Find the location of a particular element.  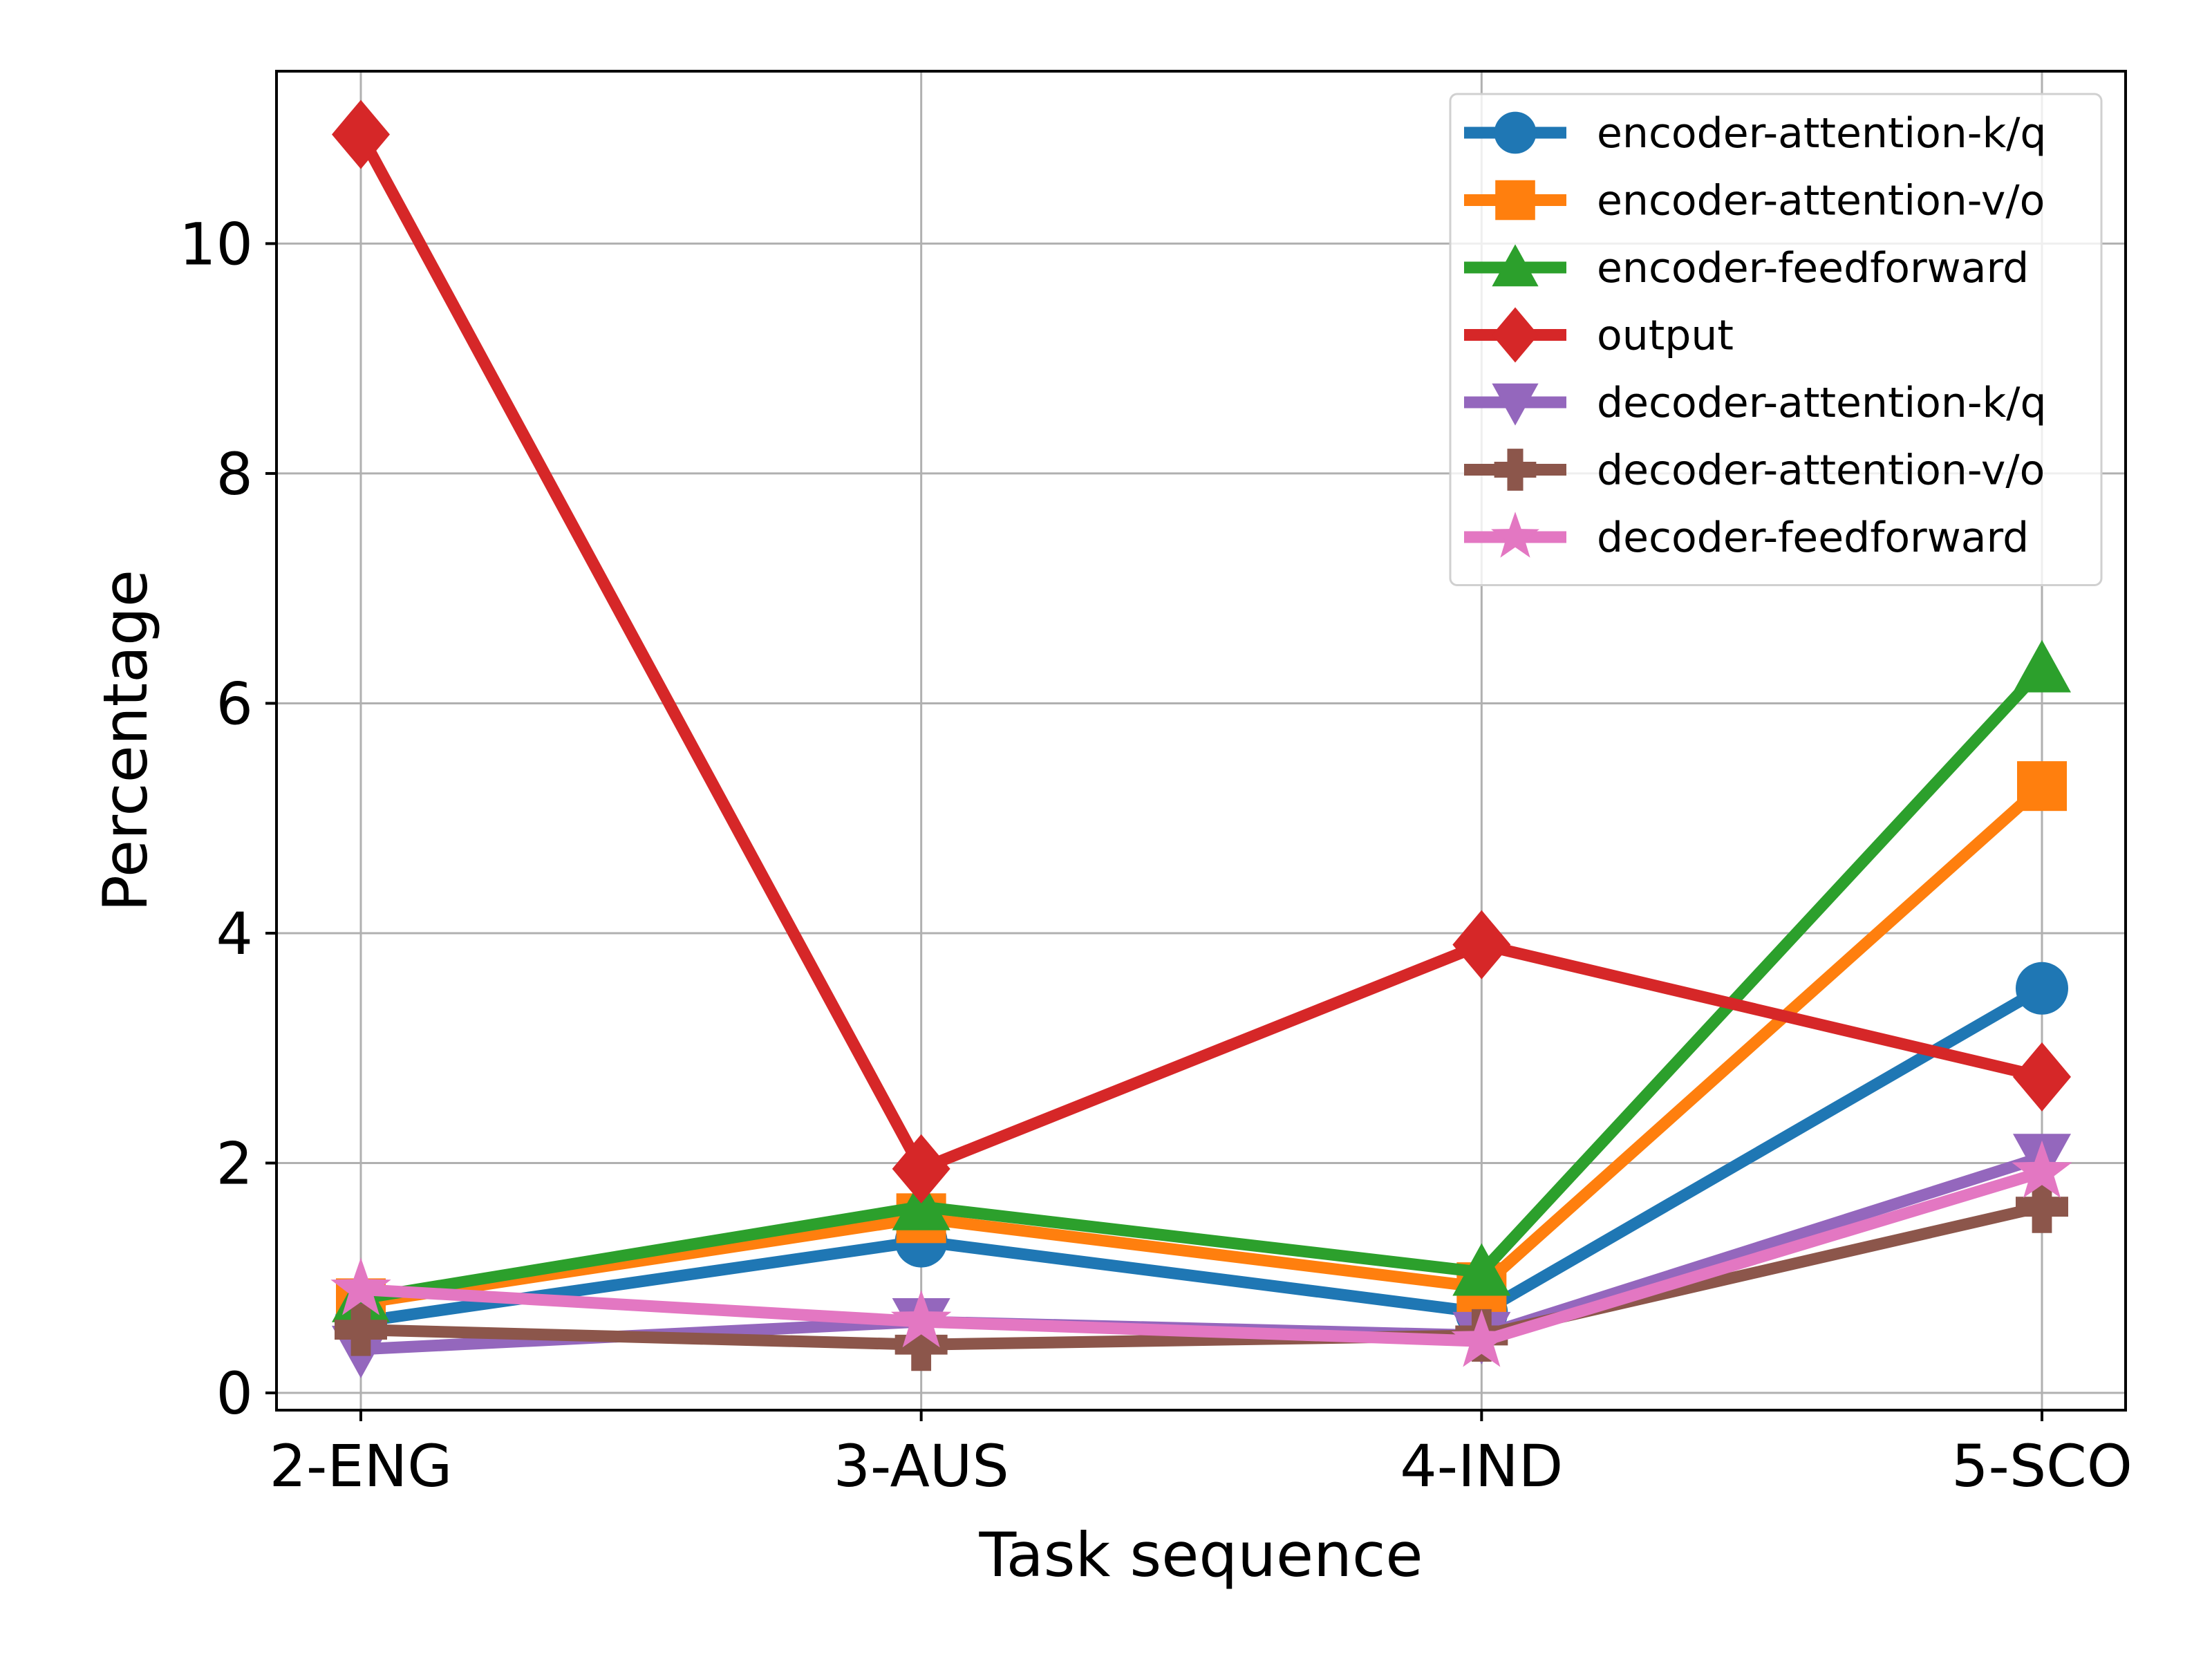

legend-item: encoder-attention-k/q is located at coordinates (1755, 133).